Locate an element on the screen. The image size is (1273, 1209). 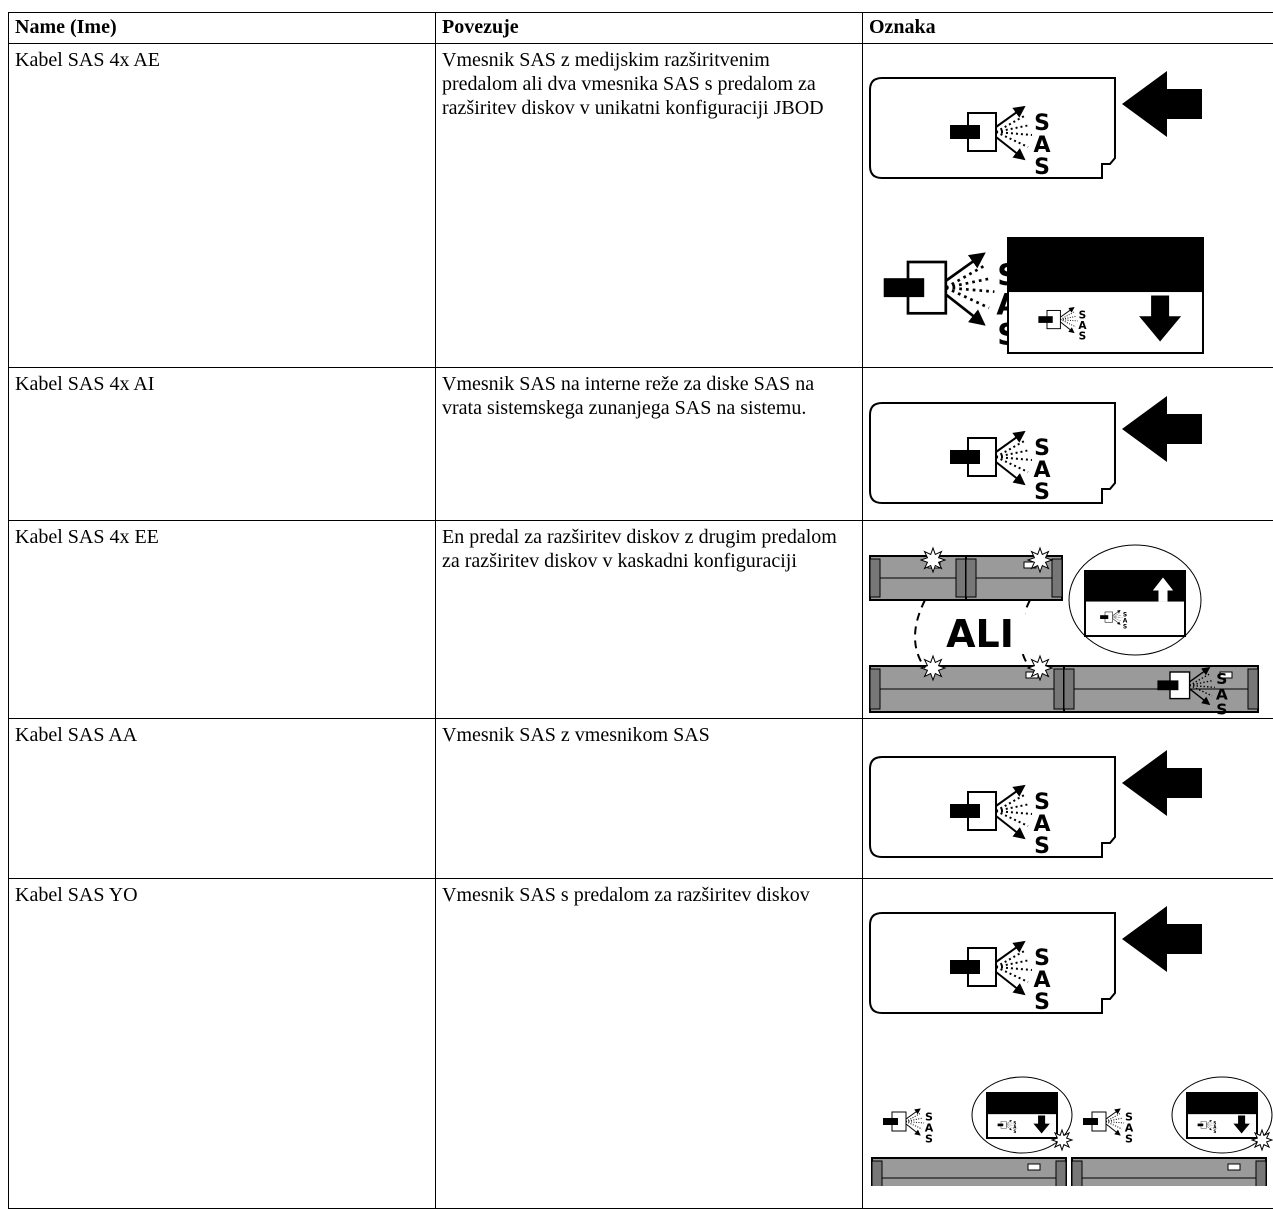
cell: Kabel SAS YO is located at coordinates (222, 1044).